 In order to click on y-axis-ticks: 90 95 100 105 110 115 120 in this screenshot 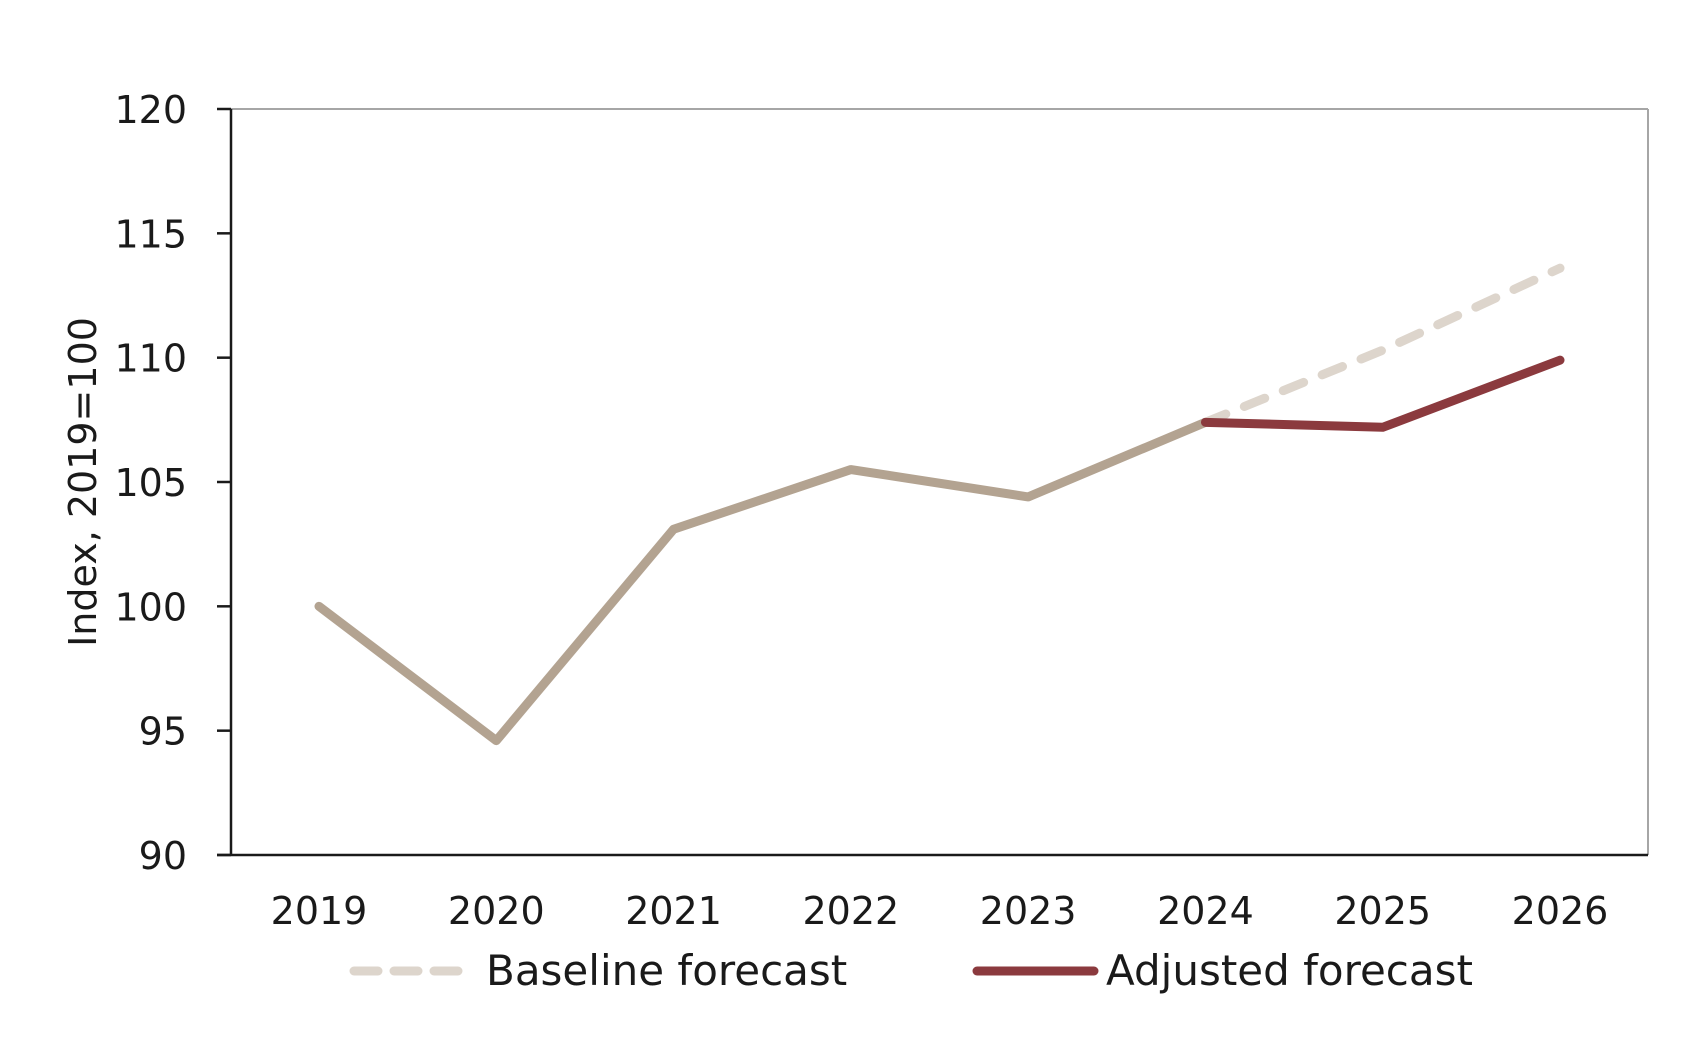, I will do `click(172, 483)`.